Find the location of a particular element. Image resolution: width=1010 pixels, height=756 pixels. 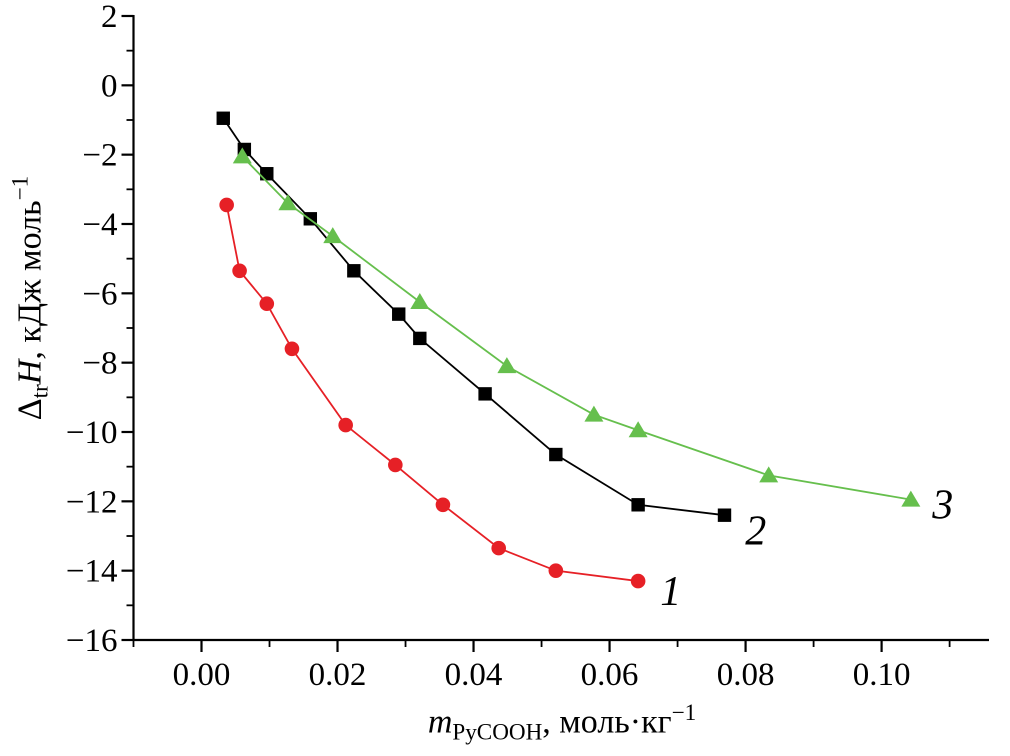

y-axis-label: ΔtrH, кДж моль−1 is located at coordinates (31, 298).